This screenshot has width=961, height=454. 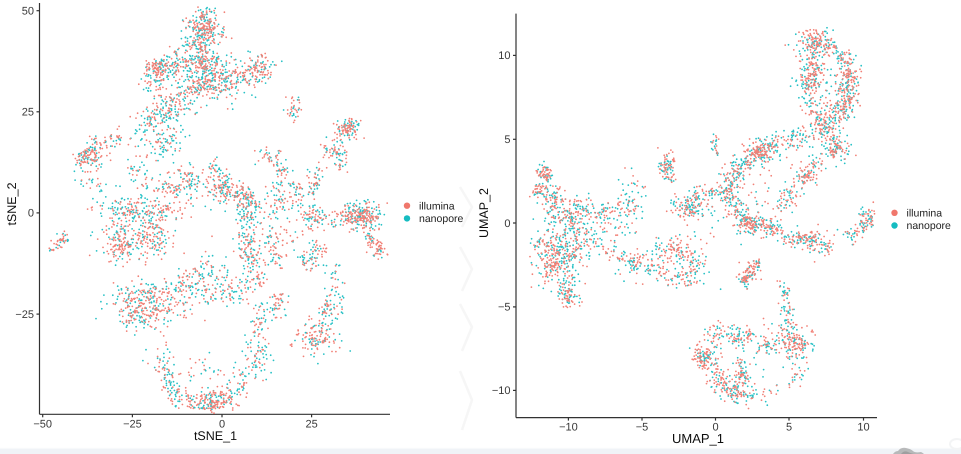 What do you see at coordinates (42, 424) in the screenshot?
I see `svg-text: −50` at bounding box center [42, 424].